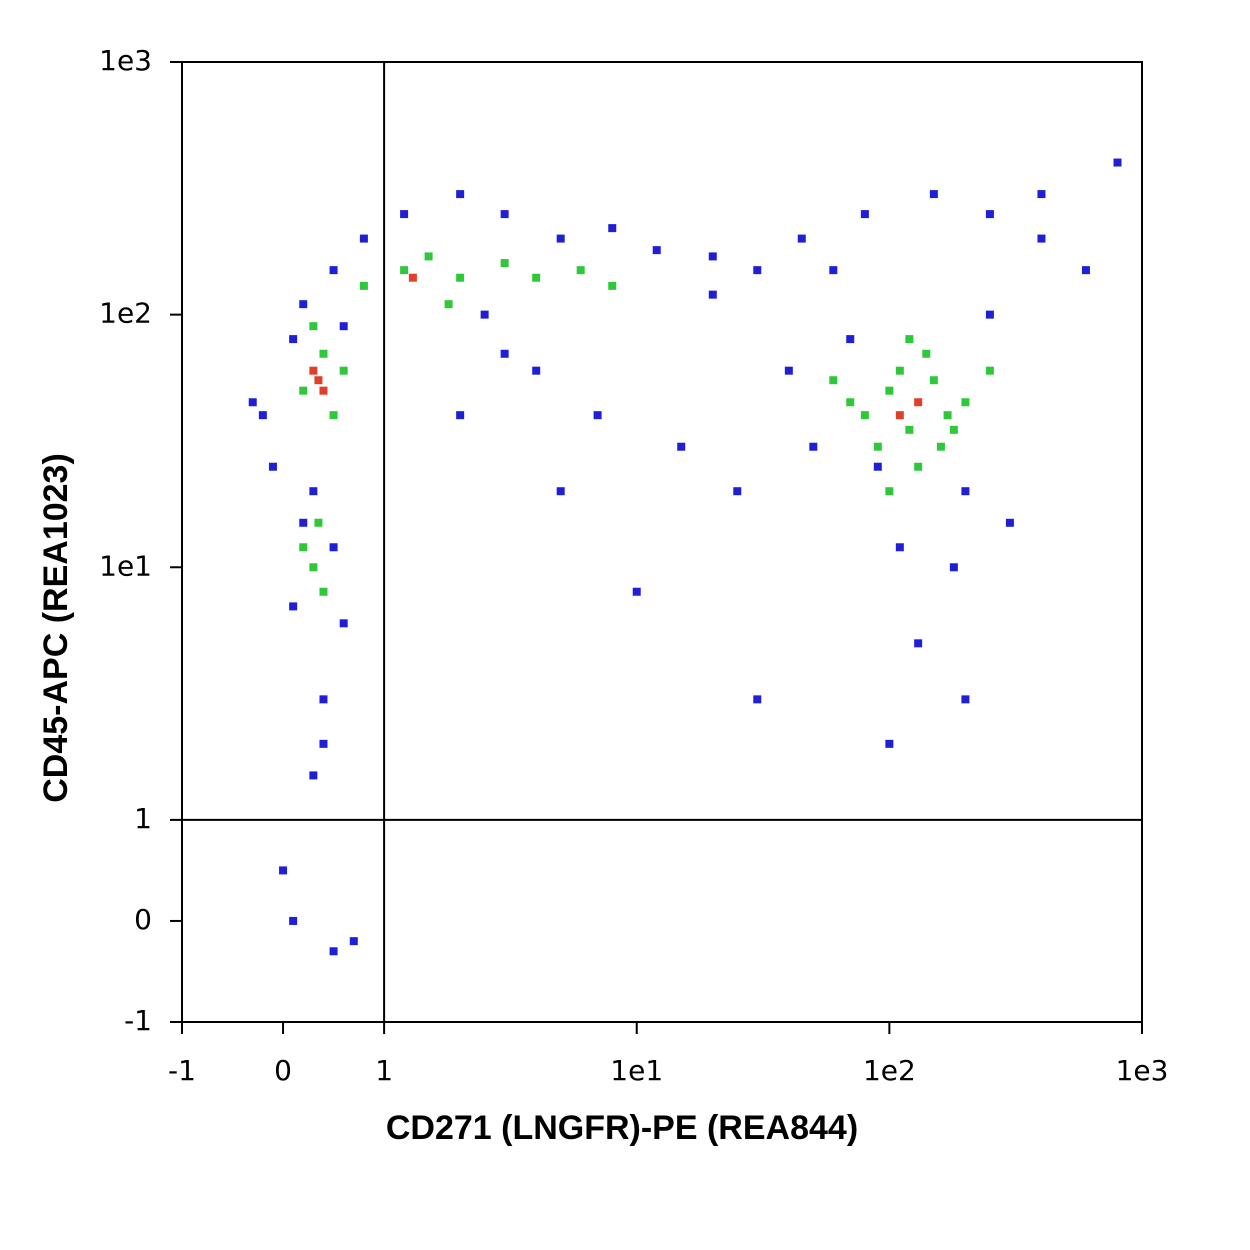  What do you see at coordinates (143, 818) in the screenshot?
I see `y-tick-label: 1` at bounding box center [143, 818].